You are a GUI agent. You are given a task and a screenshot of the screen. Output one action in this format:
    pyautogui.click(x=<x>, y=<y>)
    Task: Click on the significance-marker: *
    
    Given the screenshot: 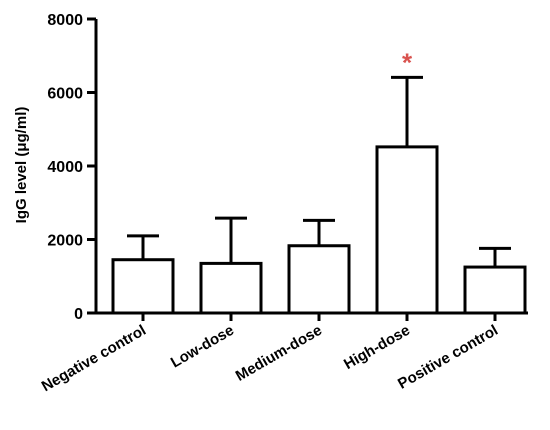 What is the action you would take?
    pyautogui.click(x=407, y=62)
    